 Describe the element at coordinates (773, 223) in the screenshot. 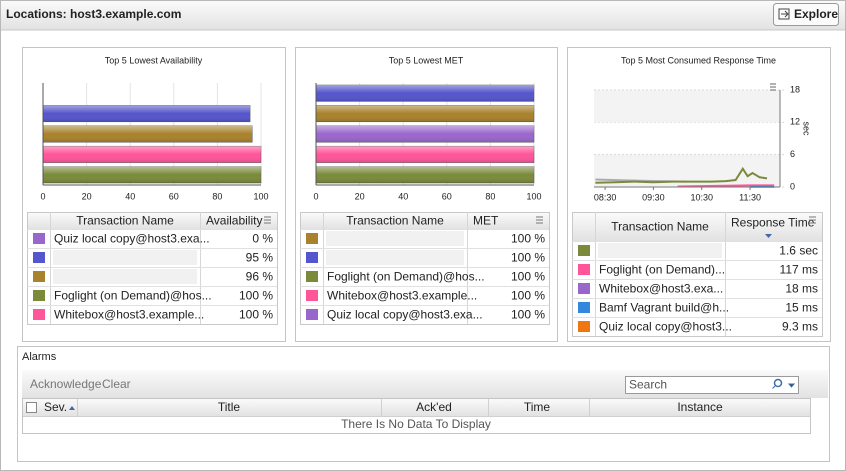

I see `column-header: Response Time` at that location.